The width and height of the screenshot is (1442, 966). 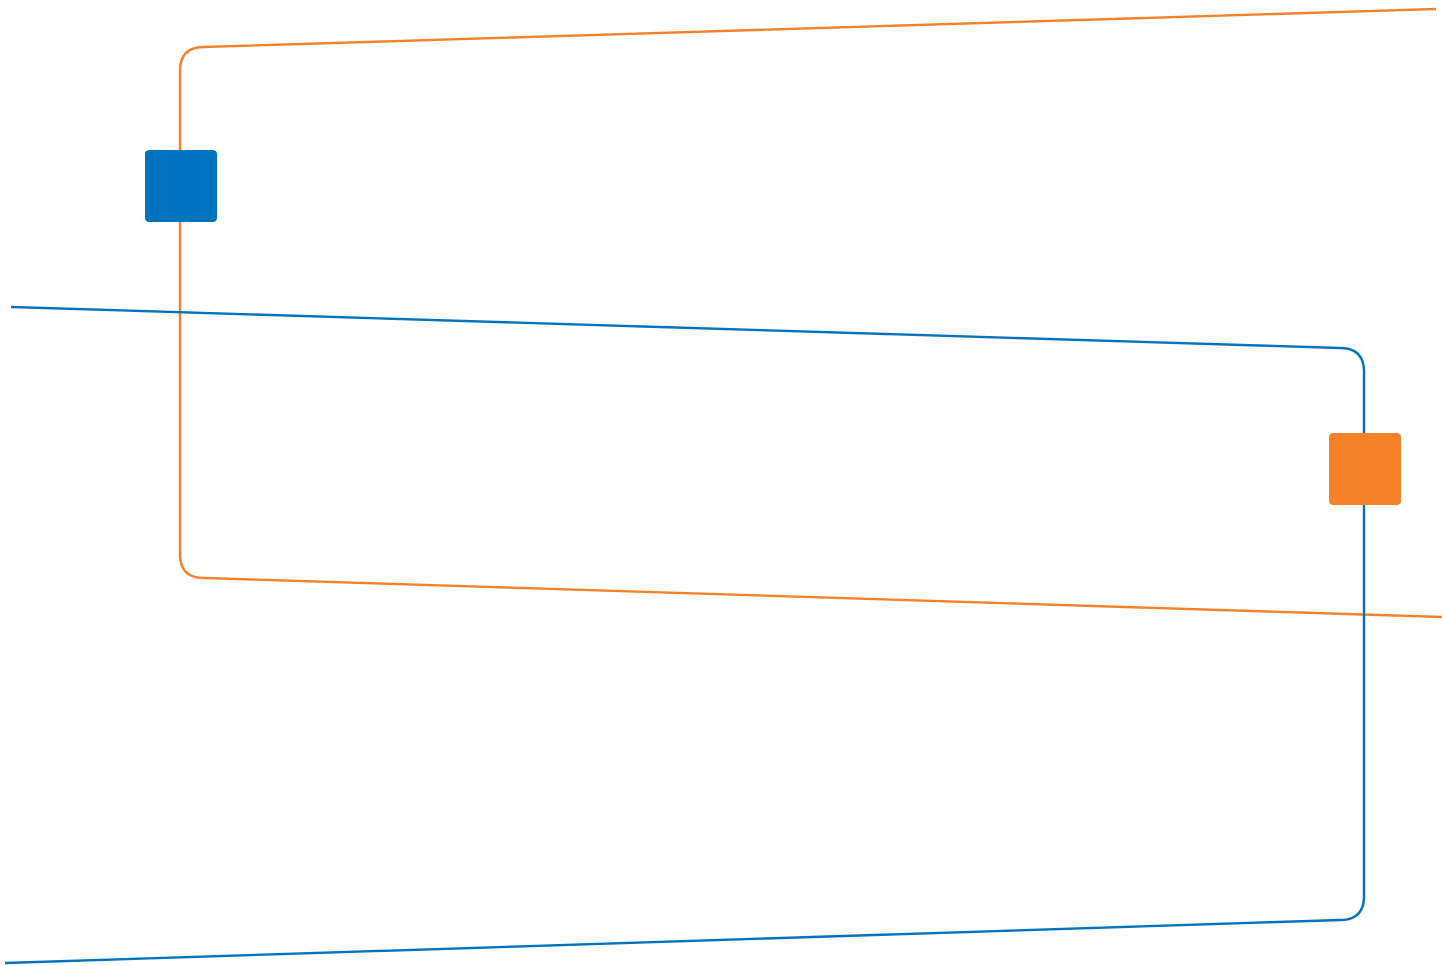 What do you see at coordinates (181, 186) in the screenshot?
I see `blue-square-node` at bounding box center [181, 186].